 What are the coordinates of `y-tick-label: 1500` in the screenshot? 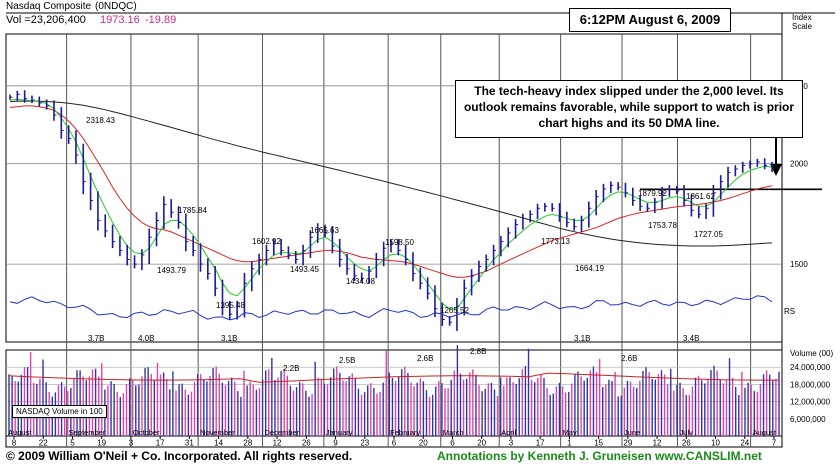 It's located at (799, 264).